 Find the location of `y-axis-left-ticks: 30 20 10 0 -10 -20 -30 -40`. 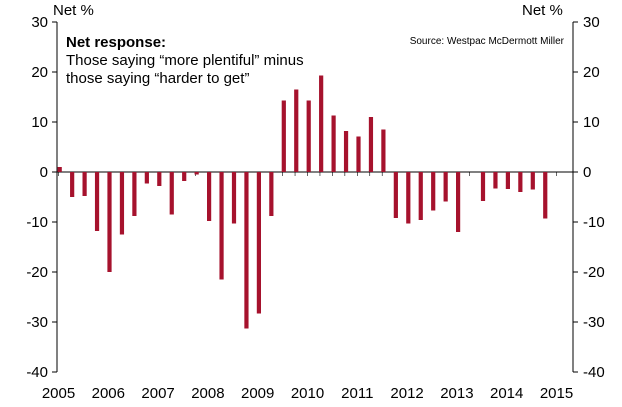

y-axis-left-ticks: 30 20 10 0 -10 -20 -30 -40 is located at coordinates (41, 197).